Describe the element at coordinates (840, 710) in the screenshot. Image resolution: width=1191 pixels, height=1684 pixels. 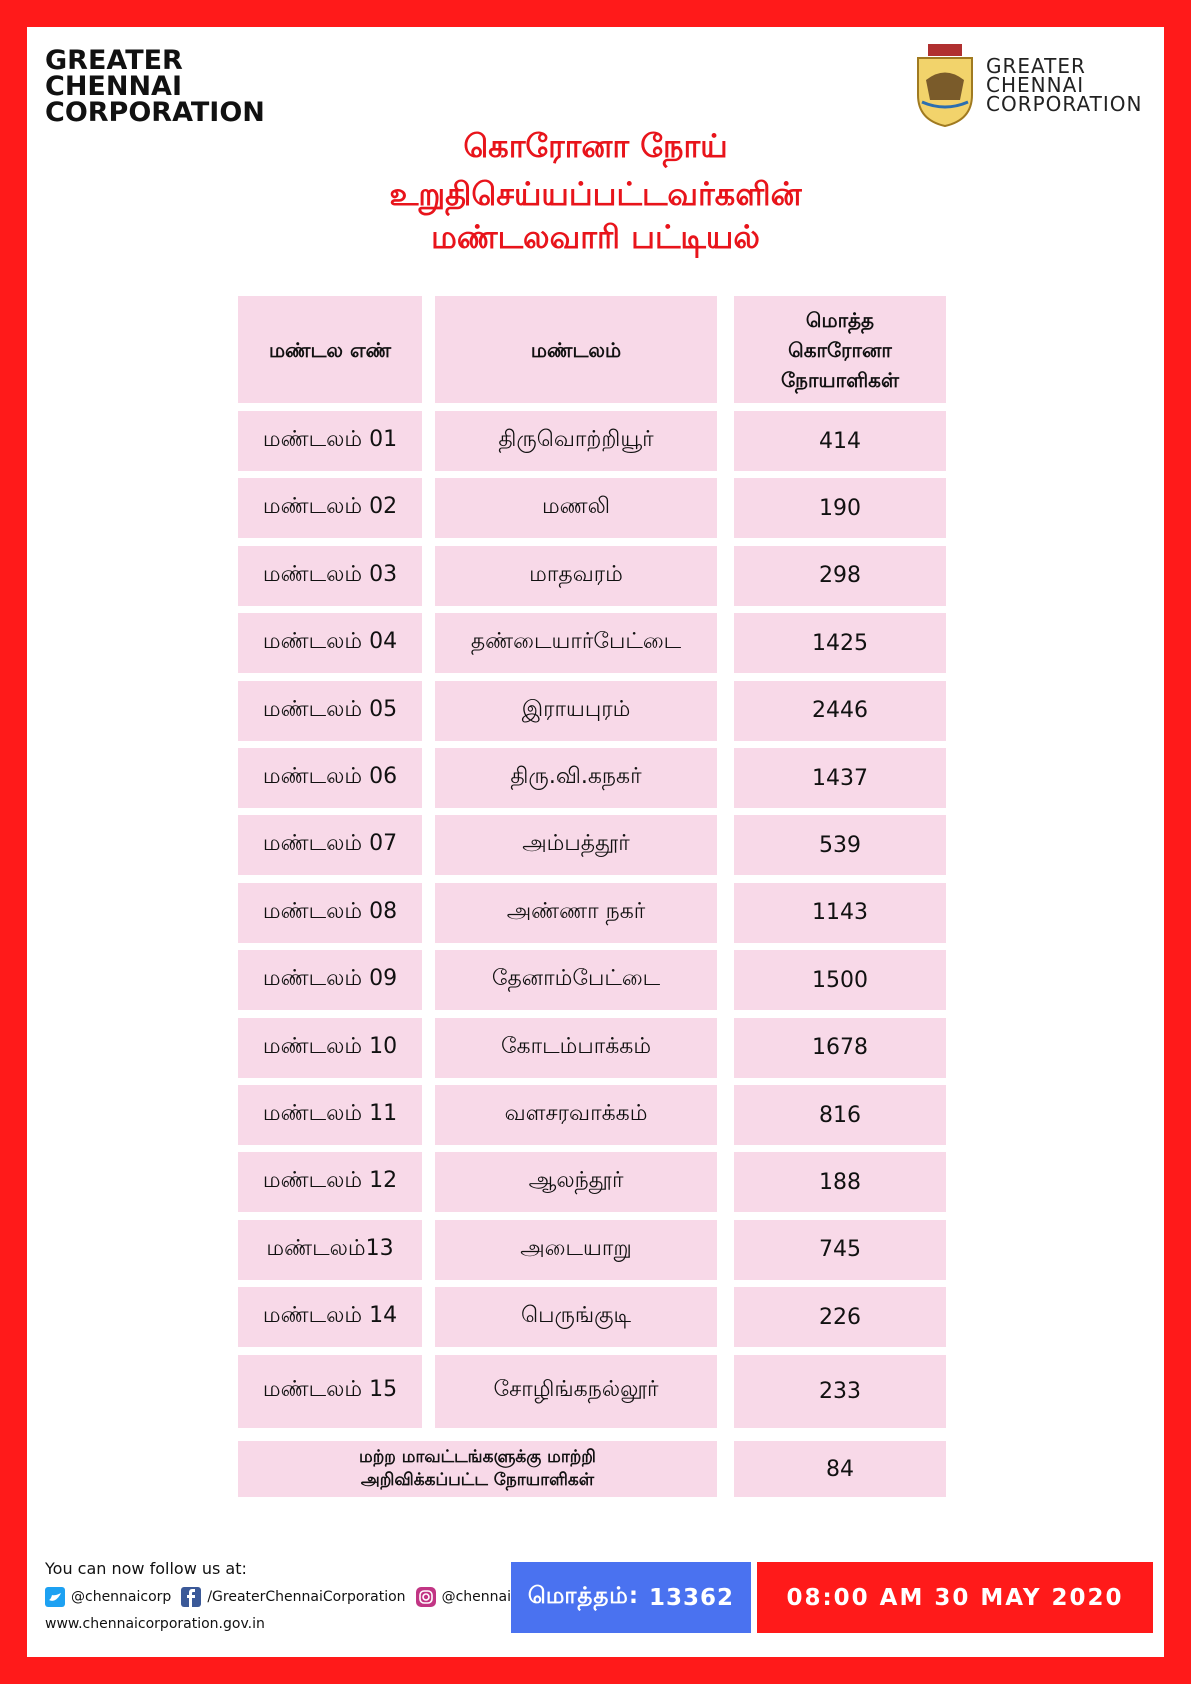
I see `case-count: 2446` at that location.